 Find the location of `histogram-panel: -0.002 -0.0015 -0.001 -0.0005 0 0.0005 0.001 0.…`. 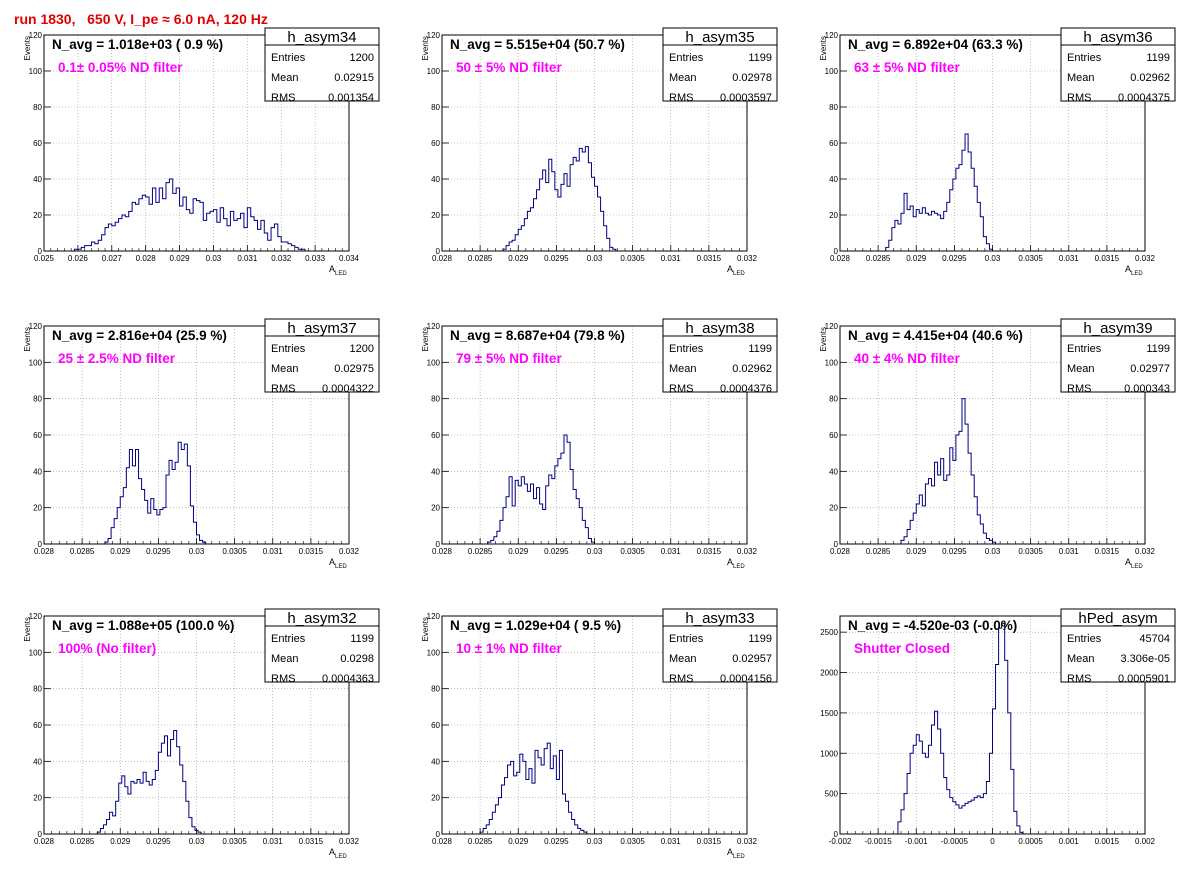

histogram-panel: -0.002 -0.0015 -0.001 -0.0005 0 0.0005 0.001 0.… is located at coordinates (998, 727).